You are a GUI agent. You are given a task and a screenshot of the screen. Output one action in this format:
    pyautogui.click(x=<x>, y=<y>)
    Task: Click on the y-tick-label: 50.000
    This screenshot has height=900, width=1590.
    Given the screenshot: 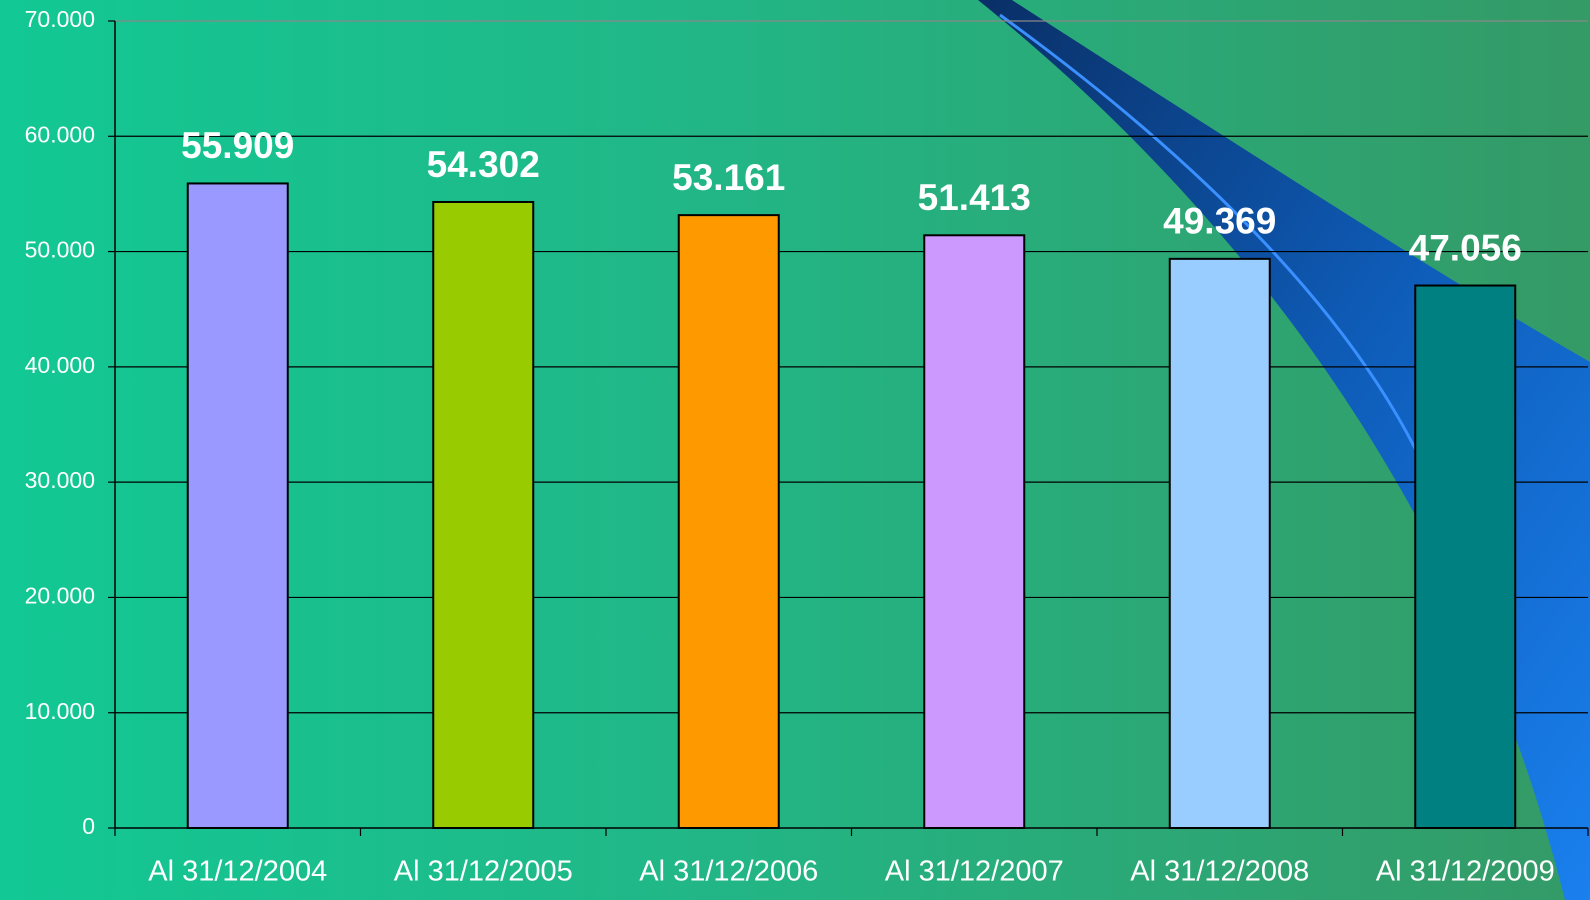 What is the action you would take?
    pyautogui.click(x=60, y=250)
    